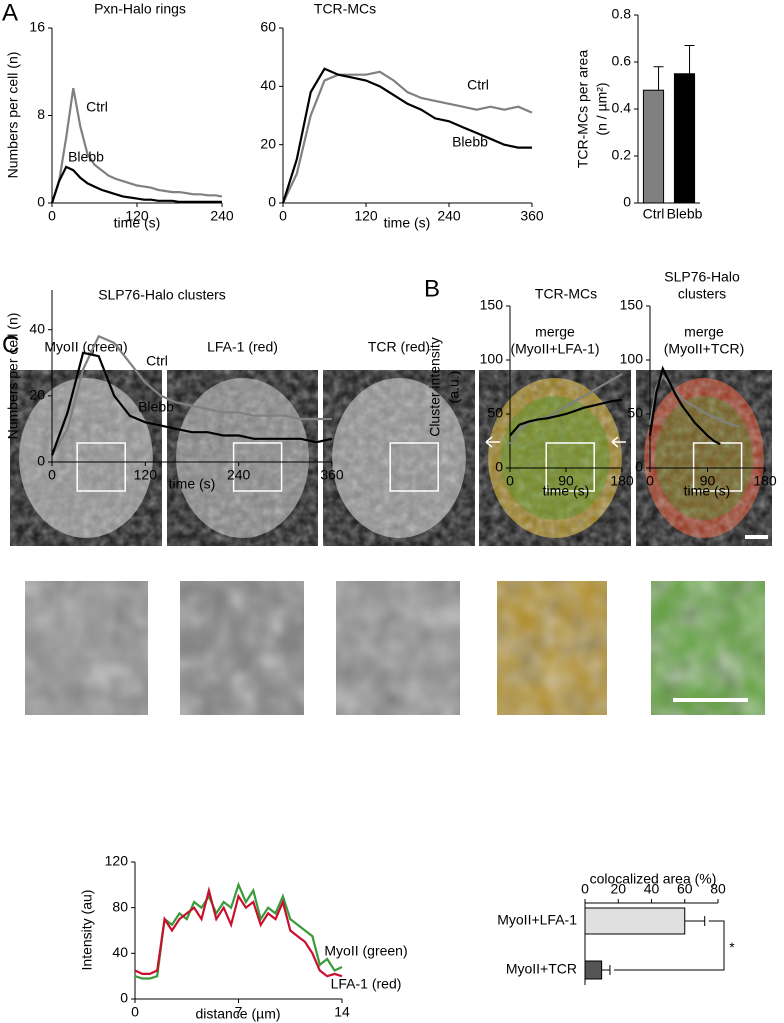 The image size is (784, 1023). What do you see at coordinates (635, 413) in the screenshot?
I see `y-tick-label: 50` at bounding box center [635, 413].